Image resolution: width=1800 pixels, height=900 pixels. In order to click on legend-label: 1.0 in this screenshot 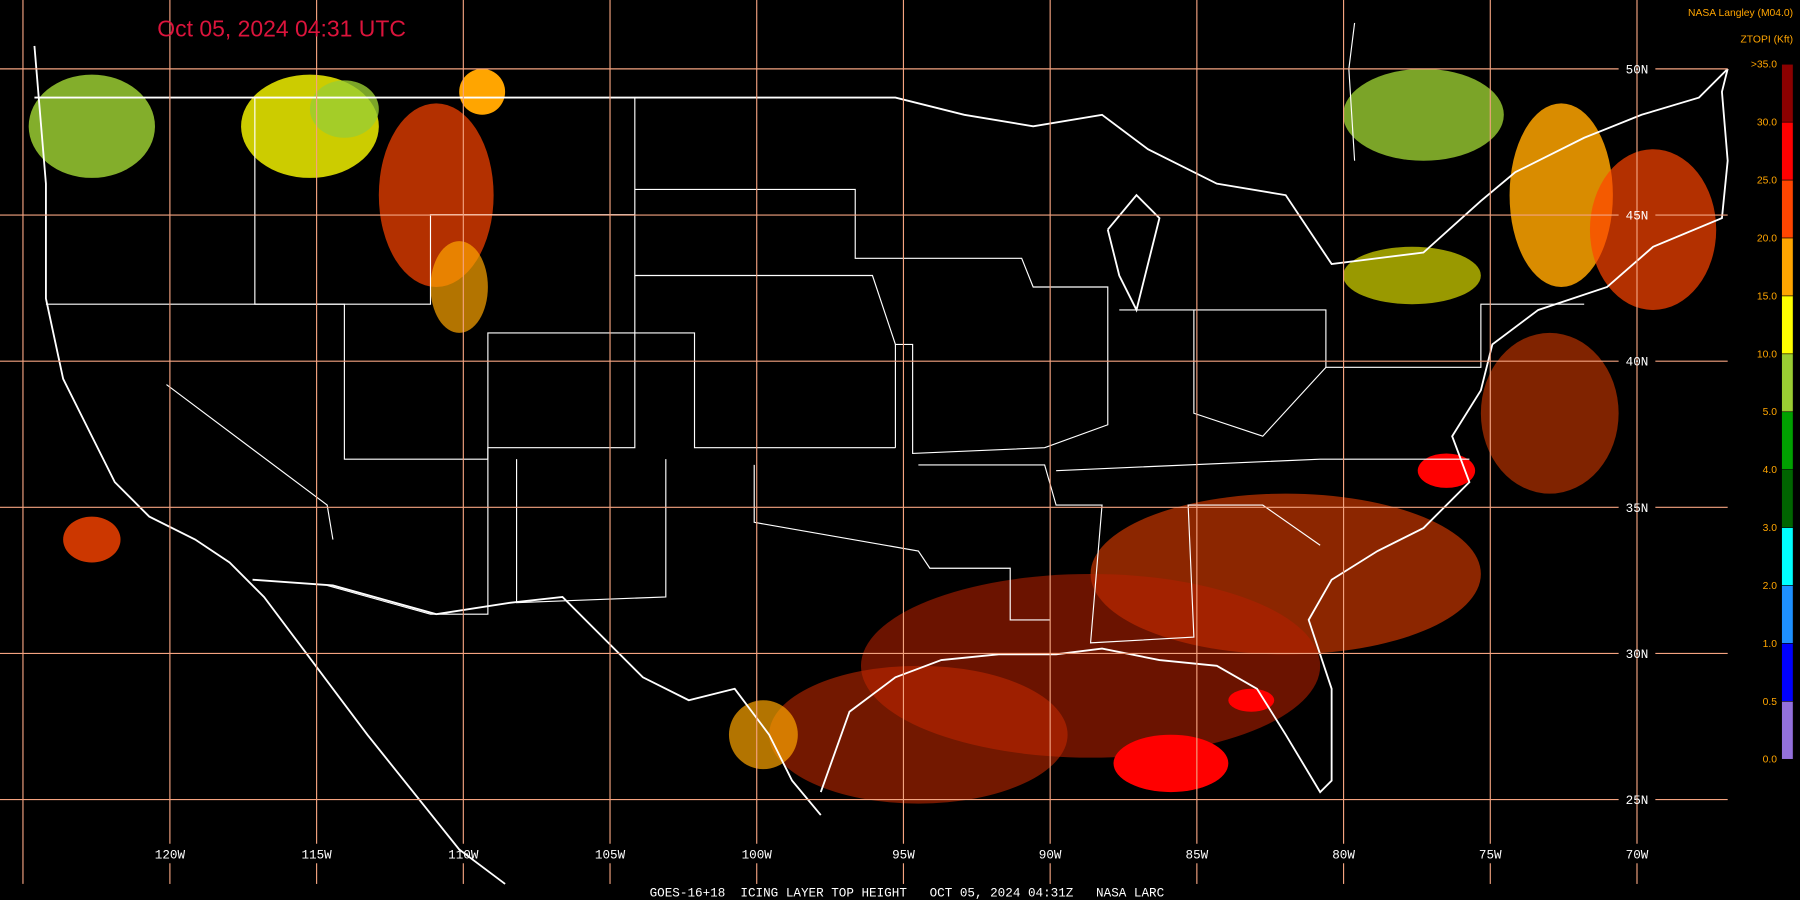, I will do `click(1770, 644)`.